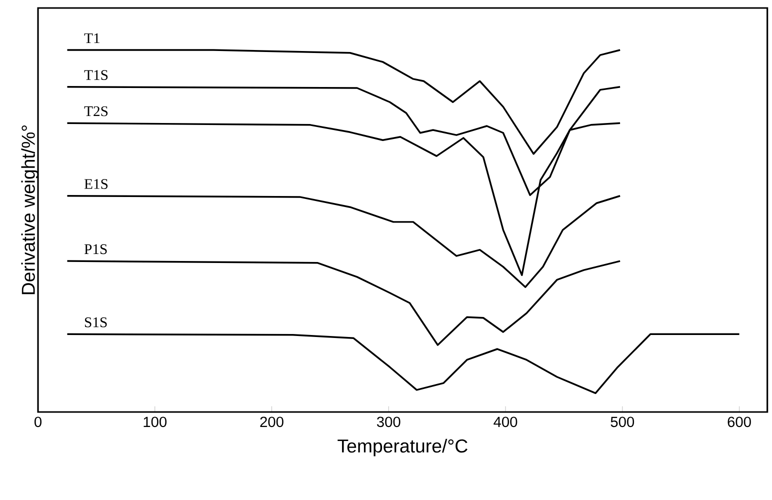 Image resolution: width=772 pixels, height=500 pixels. What do you see at coordinates (95, 249) in the screenshot?
I see `series-label: P1S` at bounding box center [95, 249].